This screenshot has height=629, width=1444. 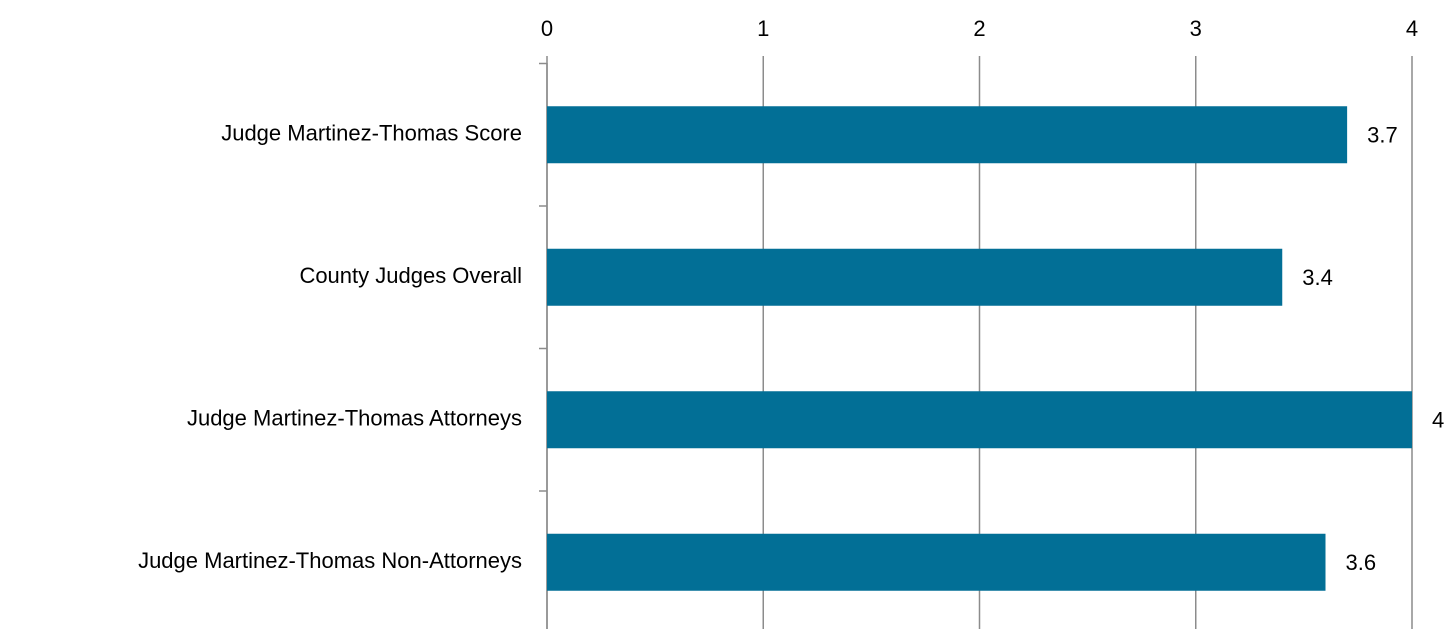 What do you see at coordinates (371, 133) in the screenshot?
I see `y-tick-label: Judge Martinez-Thomas Score` at bounding box center [371, 133].